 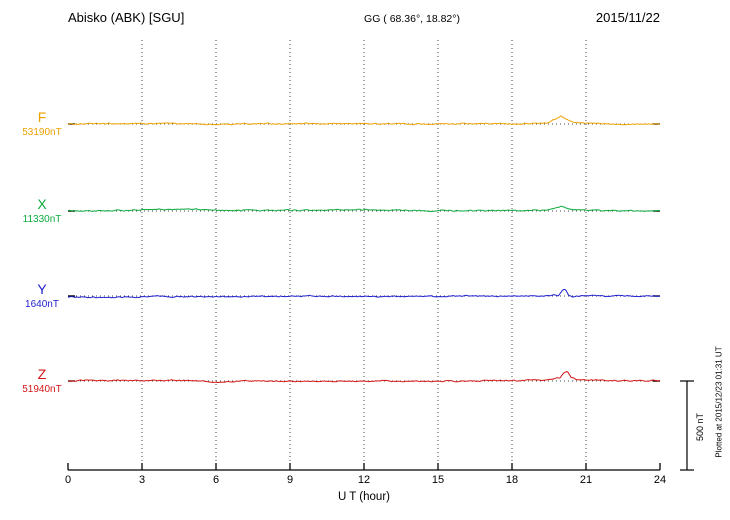 I want to click on series-y-baseline-value: 1640nT, so click(x=42, y=304).